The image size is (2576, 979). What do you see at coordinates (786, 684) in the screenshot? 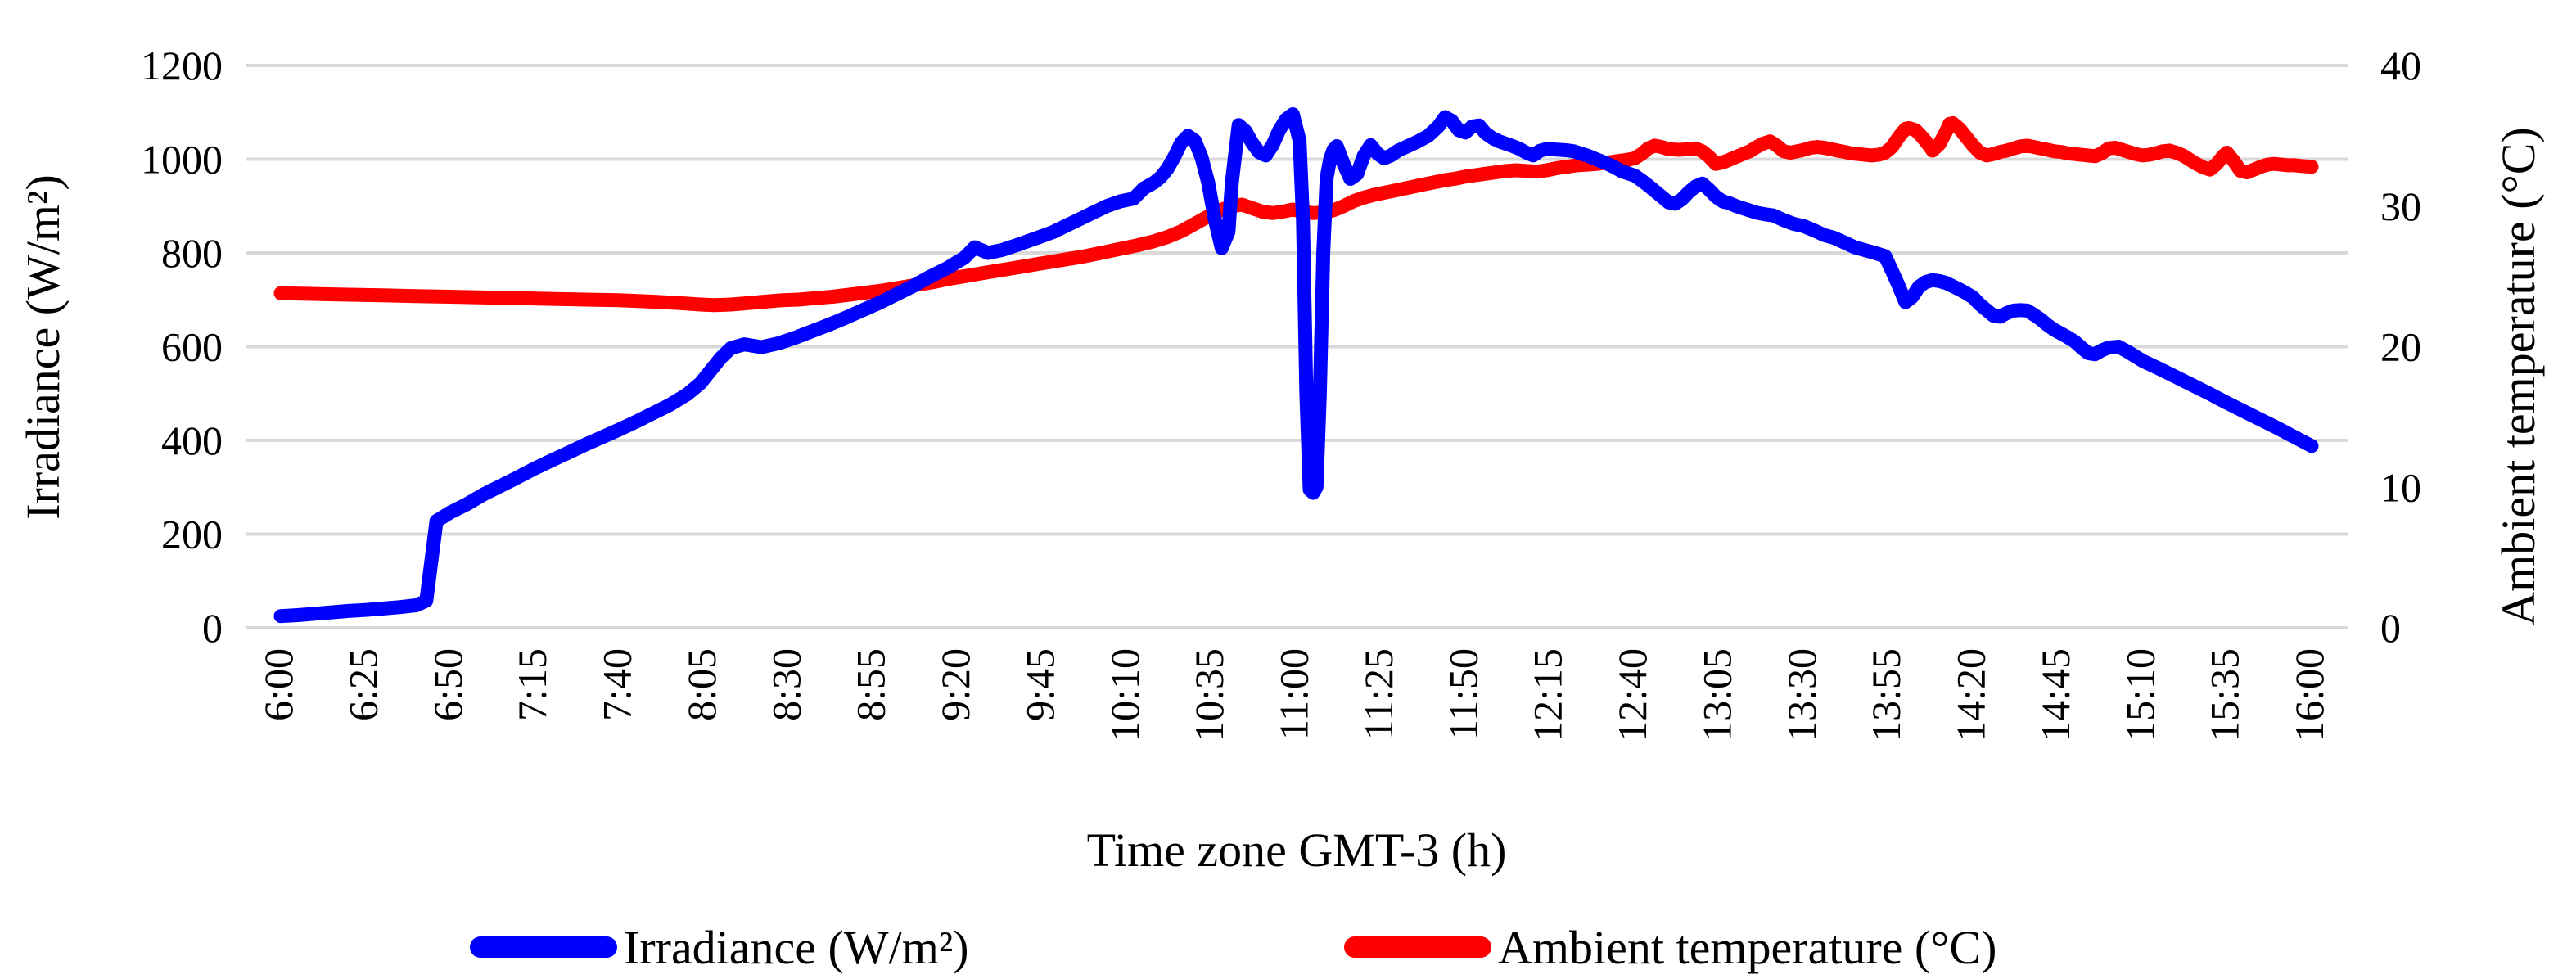
I see `x-tick-label: 8:30` at bounding box center [786, 684].